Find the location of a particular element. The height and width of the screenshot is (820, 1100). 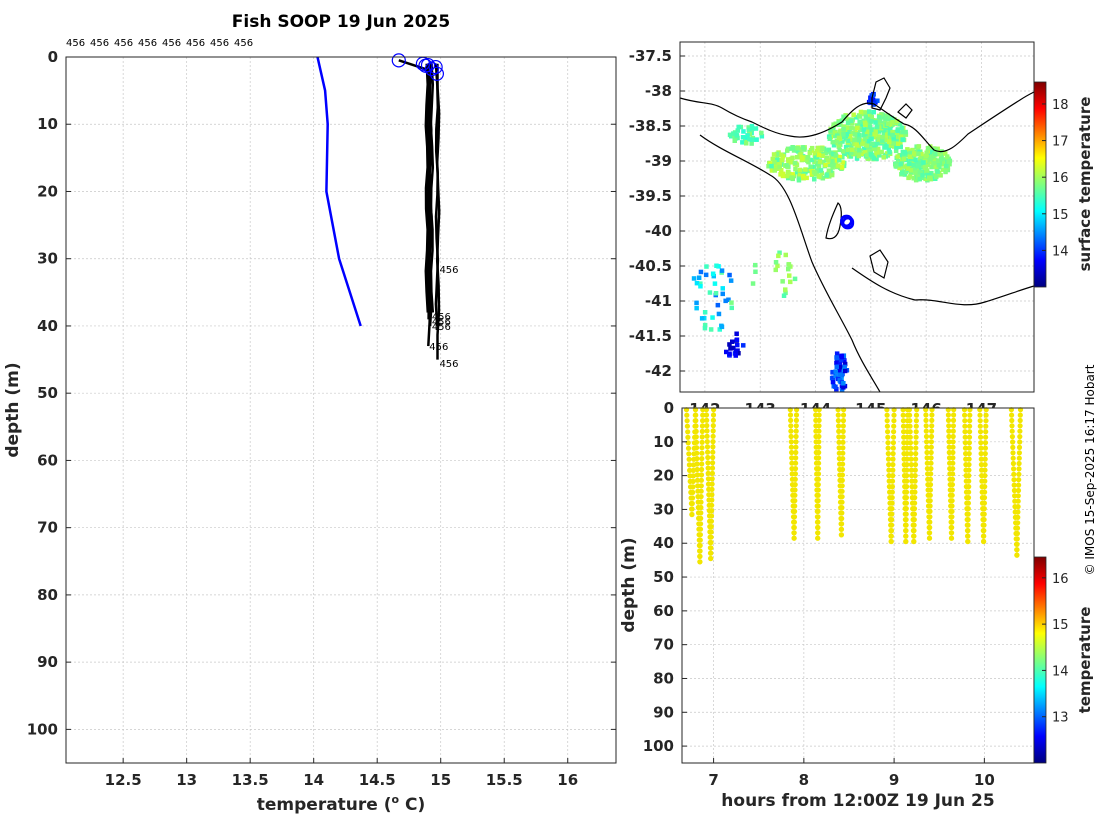

profile-ytick-label: 90 is located at coordinates (47, 662).